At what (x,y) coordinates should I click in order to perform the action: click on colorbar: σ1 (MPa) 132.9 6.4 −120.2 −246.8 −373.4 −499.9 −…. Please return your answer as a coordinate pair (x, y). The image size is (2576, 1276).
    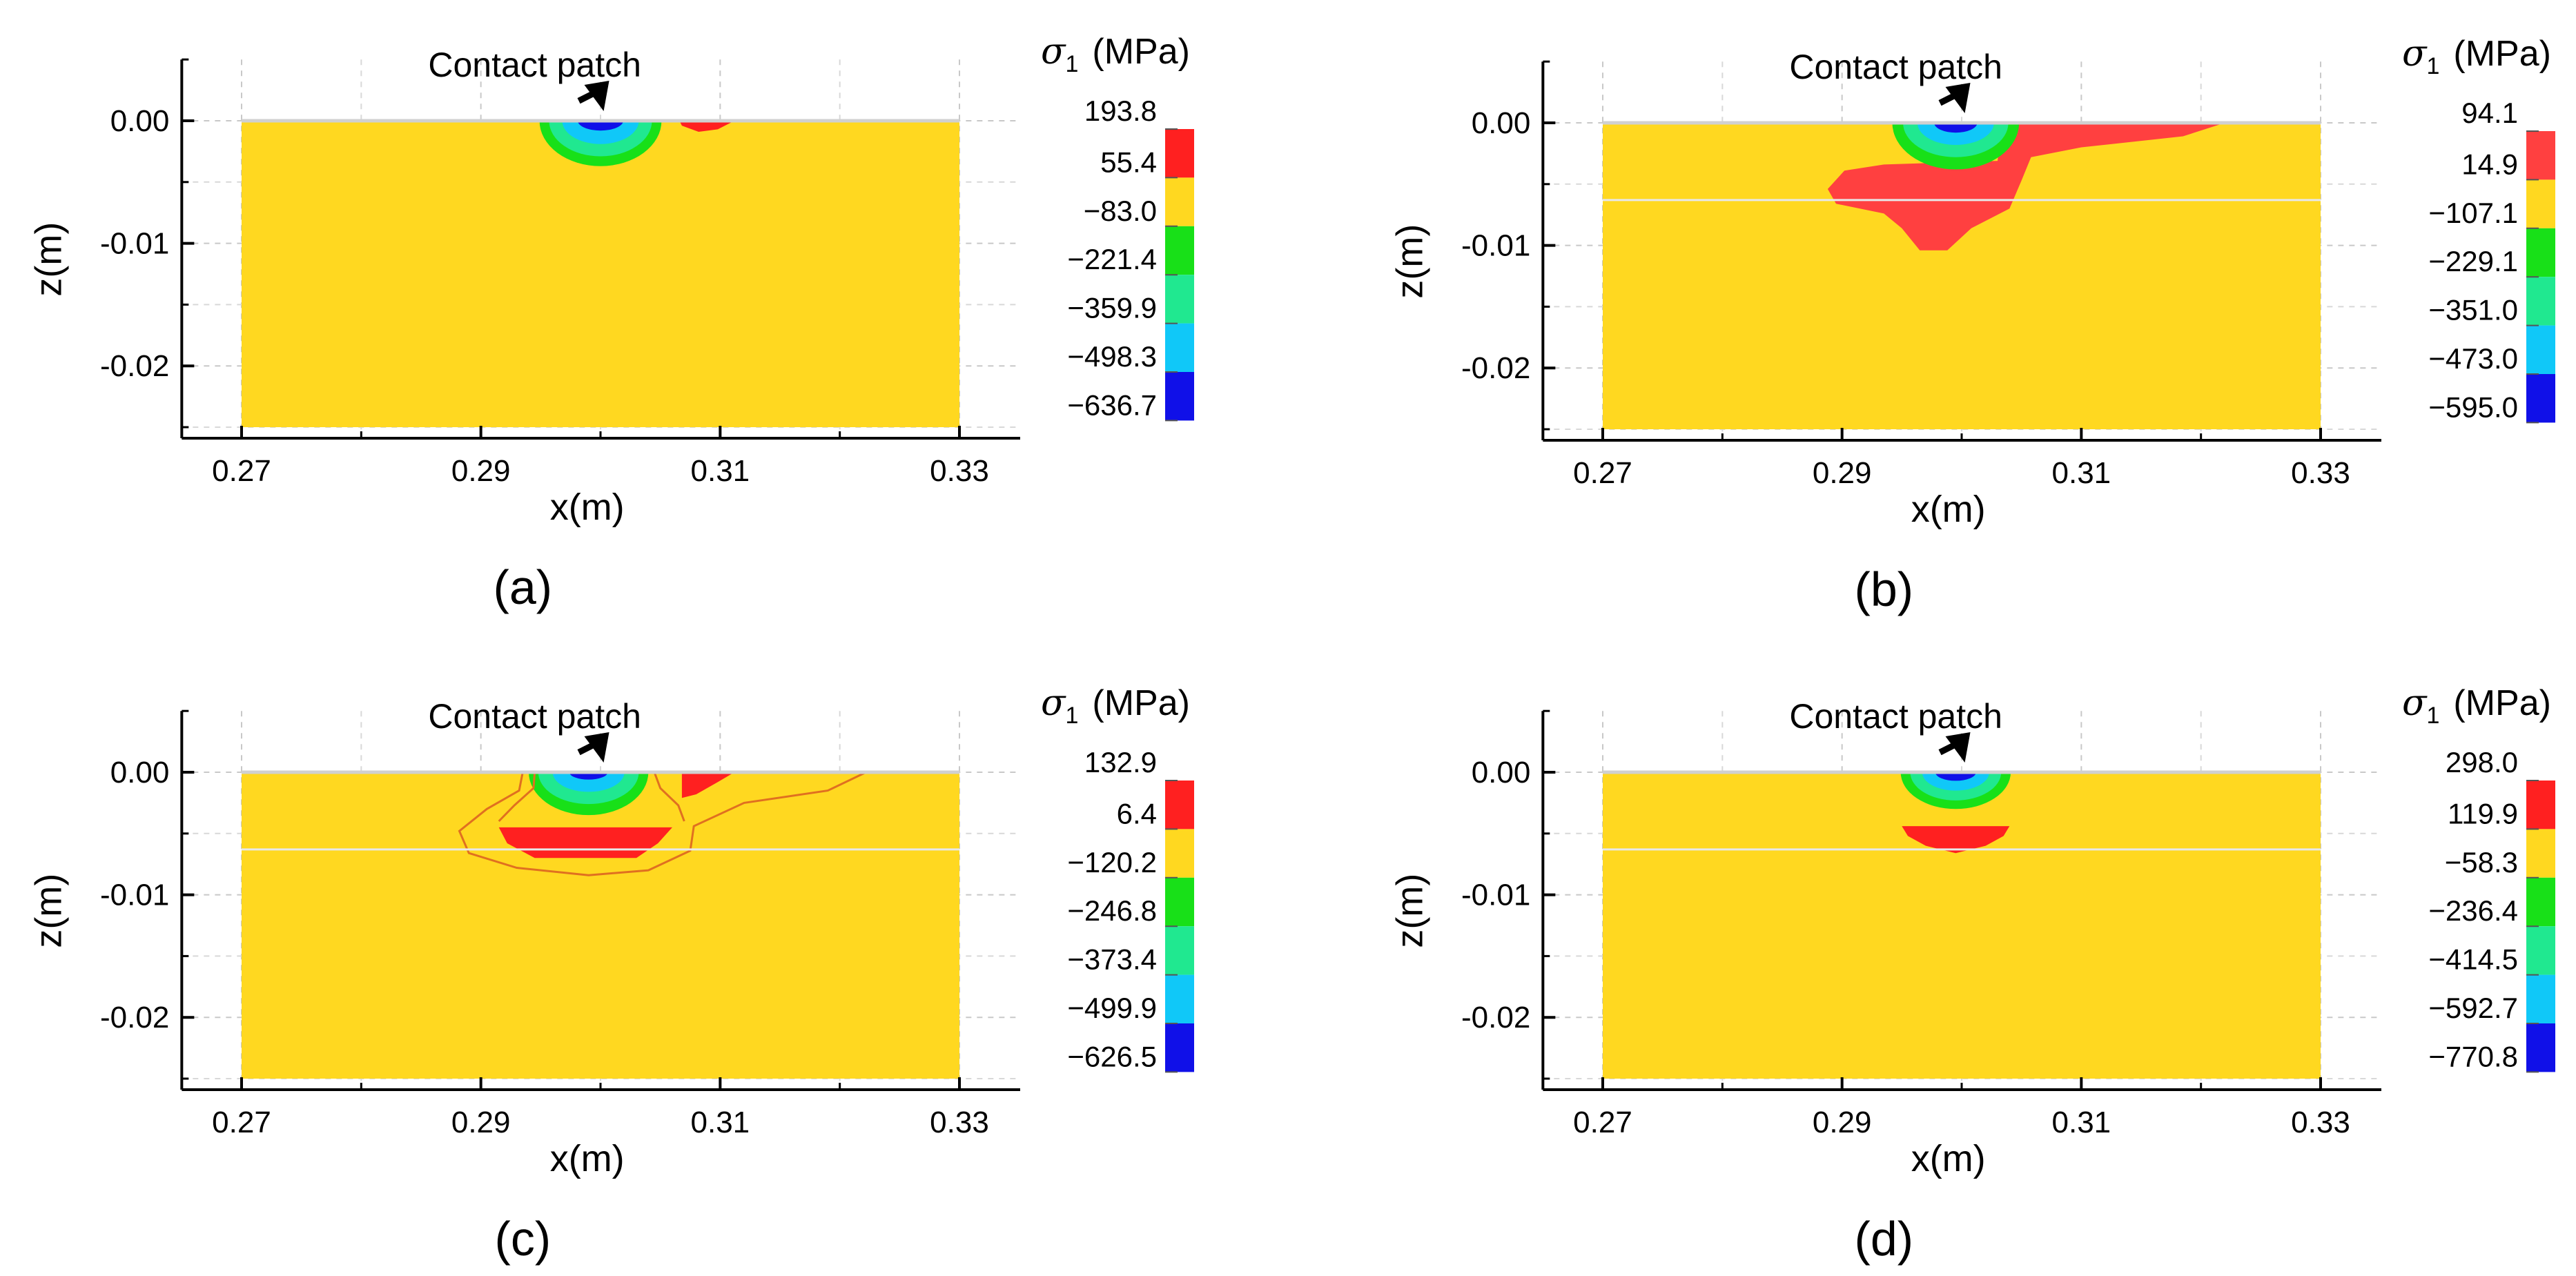
    Looking at the image, I should click on (1117, 878).